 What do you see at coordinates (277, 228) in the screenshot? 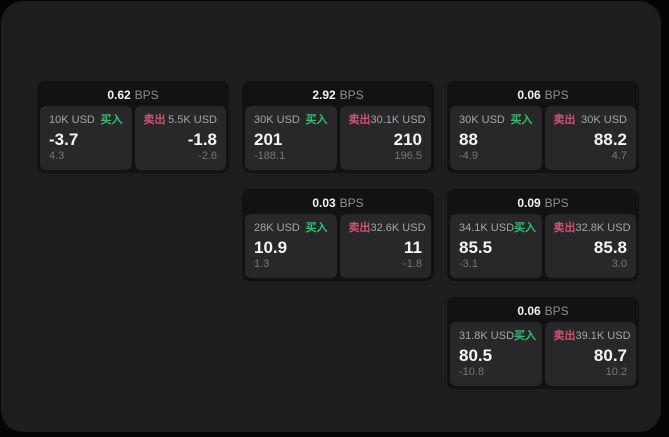
I see `buy-size: 28K USD` at bounding box center [277, 228].